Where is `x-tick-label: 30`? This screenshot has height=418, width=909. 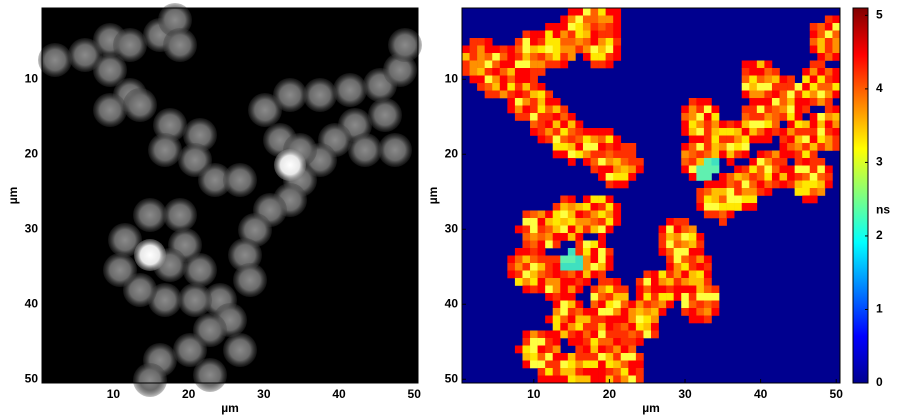 x-tick-label: 30 is located at coordinates (264, 394).